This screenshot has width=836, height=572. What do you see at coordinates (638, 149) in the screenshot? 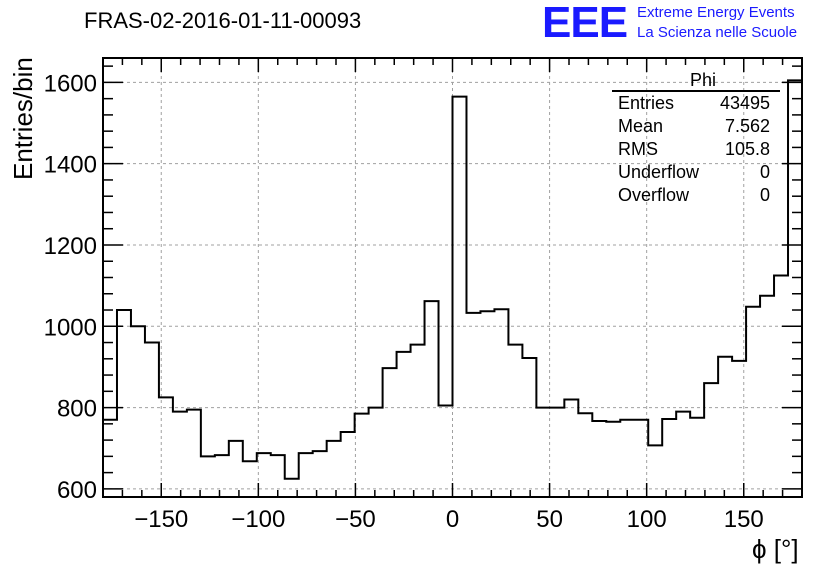
I see `stats-label: RMS` at bounding box center [638, 149].